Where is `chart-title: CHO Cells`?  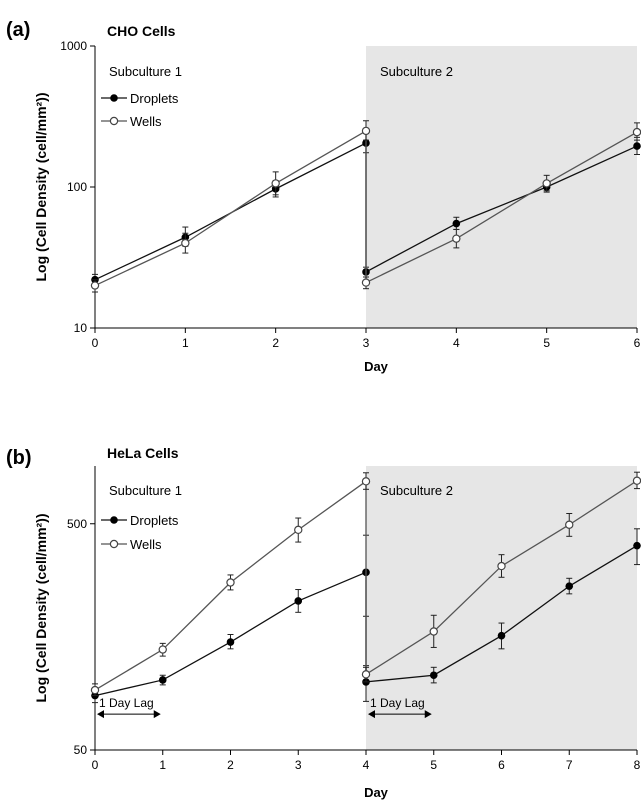 chart-title: CHO Cells is located at coordinates (141, 31).